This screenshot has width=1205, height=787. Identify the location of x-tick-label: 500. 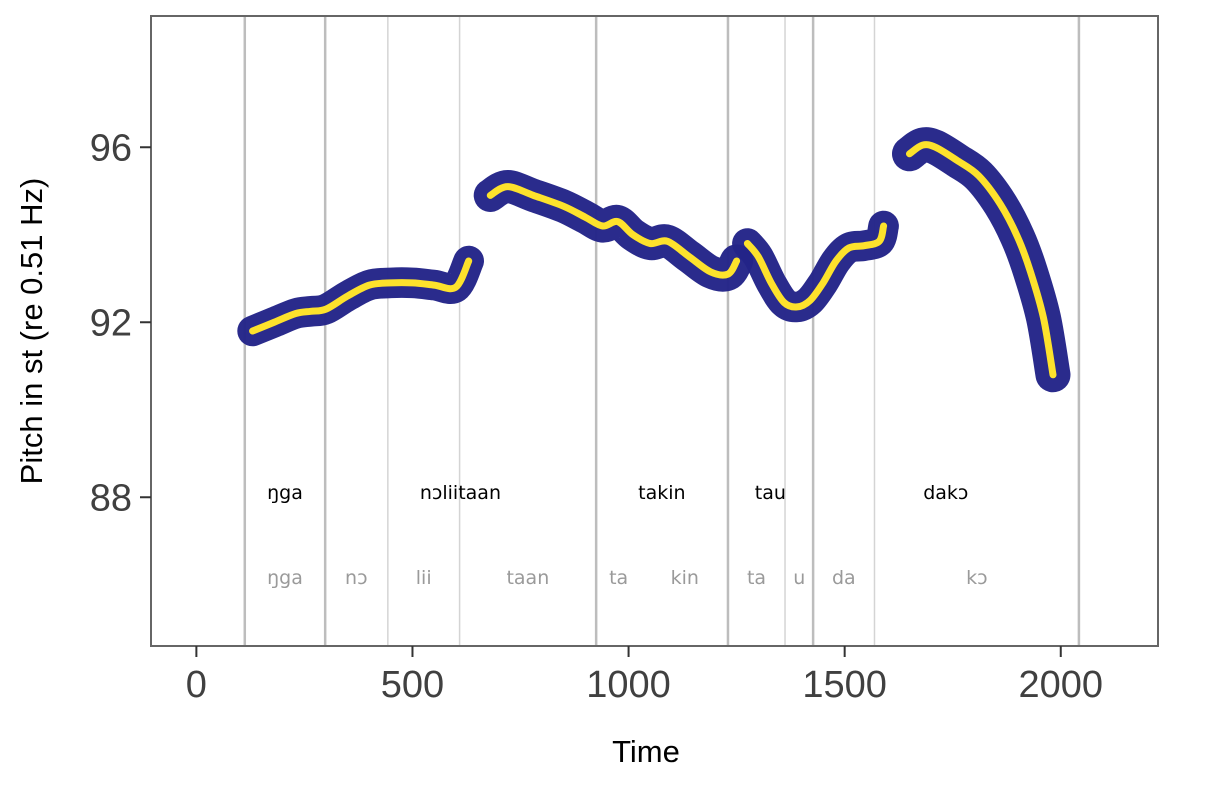
(412, 685).